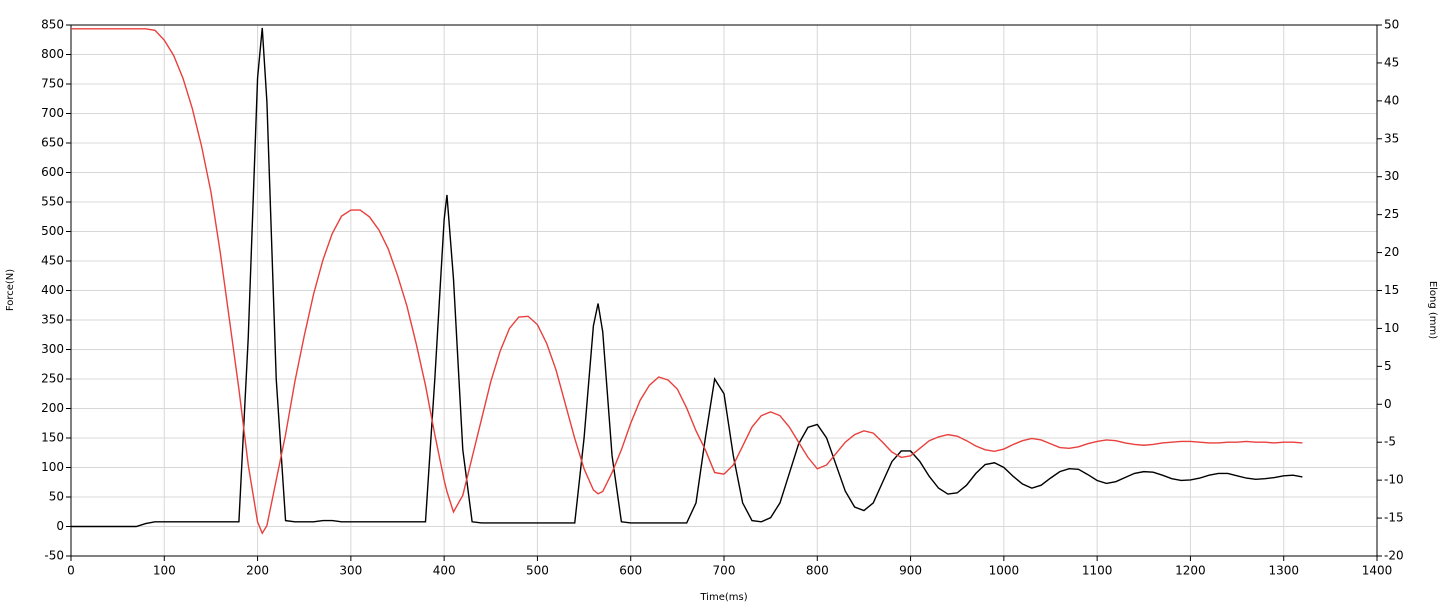  What do you see at coordinates (52, 231) in the screenshot?
I see `y-tick-label: 500` at bounding box center [52, 231].